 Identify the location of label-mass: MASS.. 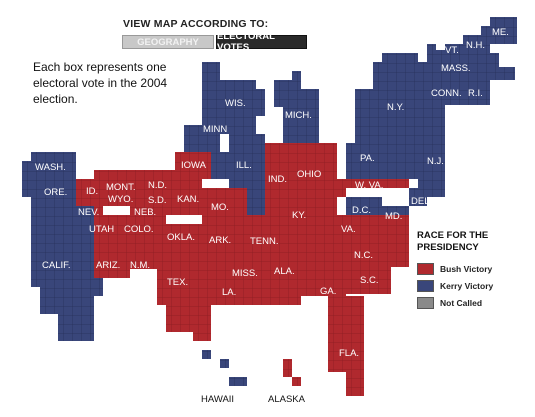
(456, 68).